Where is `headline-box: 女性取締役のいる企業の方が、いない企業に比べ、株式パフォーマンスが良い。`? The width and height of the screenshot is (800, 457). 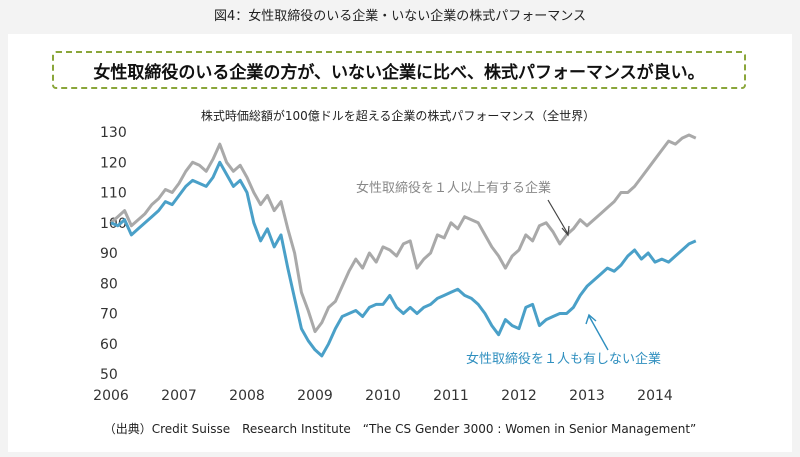
headline-box: 女性取締役のいる企業の方が、いない企業に比べ、株式パフォーマンスが良い。 is located at coordinates (399, 70).